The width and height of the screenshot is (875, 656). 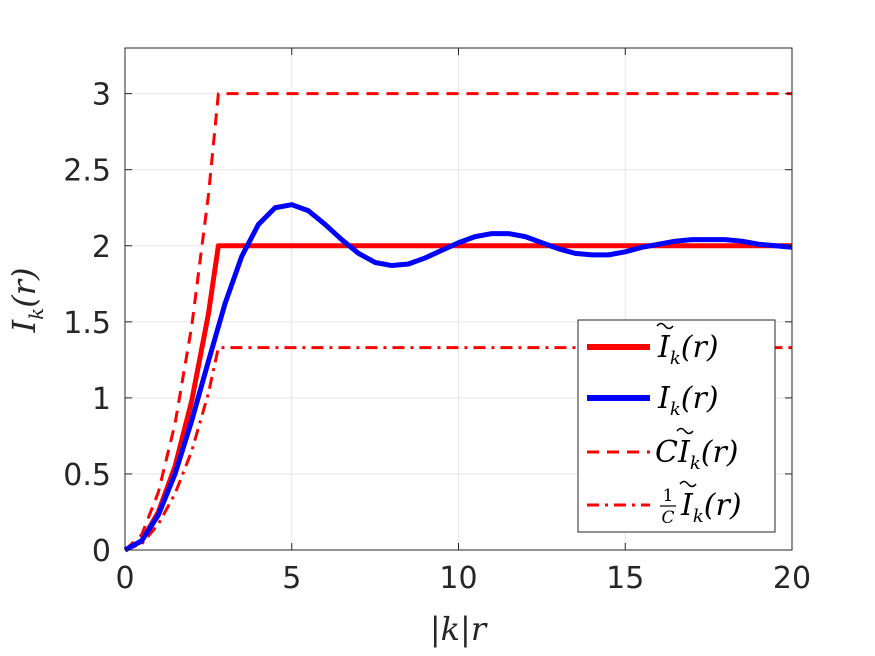 What do you see at coordinates (101, 399) in the screenshot?
I see `y-tick-label: 1` at bounding box center [101, 399].